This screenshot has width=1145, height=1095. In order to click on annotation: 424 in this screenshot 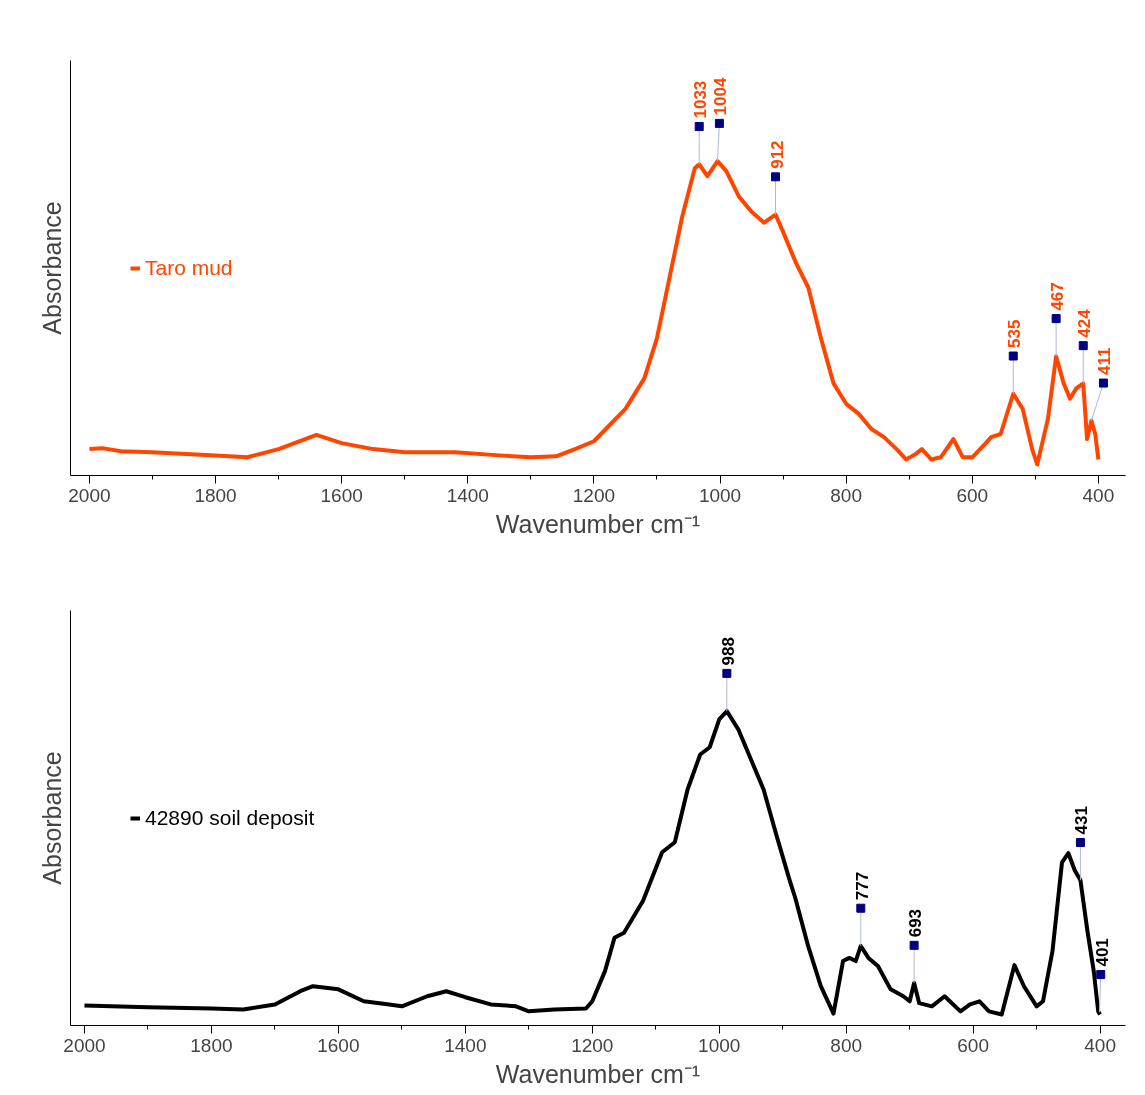, I will do `click(1085, 323)`.